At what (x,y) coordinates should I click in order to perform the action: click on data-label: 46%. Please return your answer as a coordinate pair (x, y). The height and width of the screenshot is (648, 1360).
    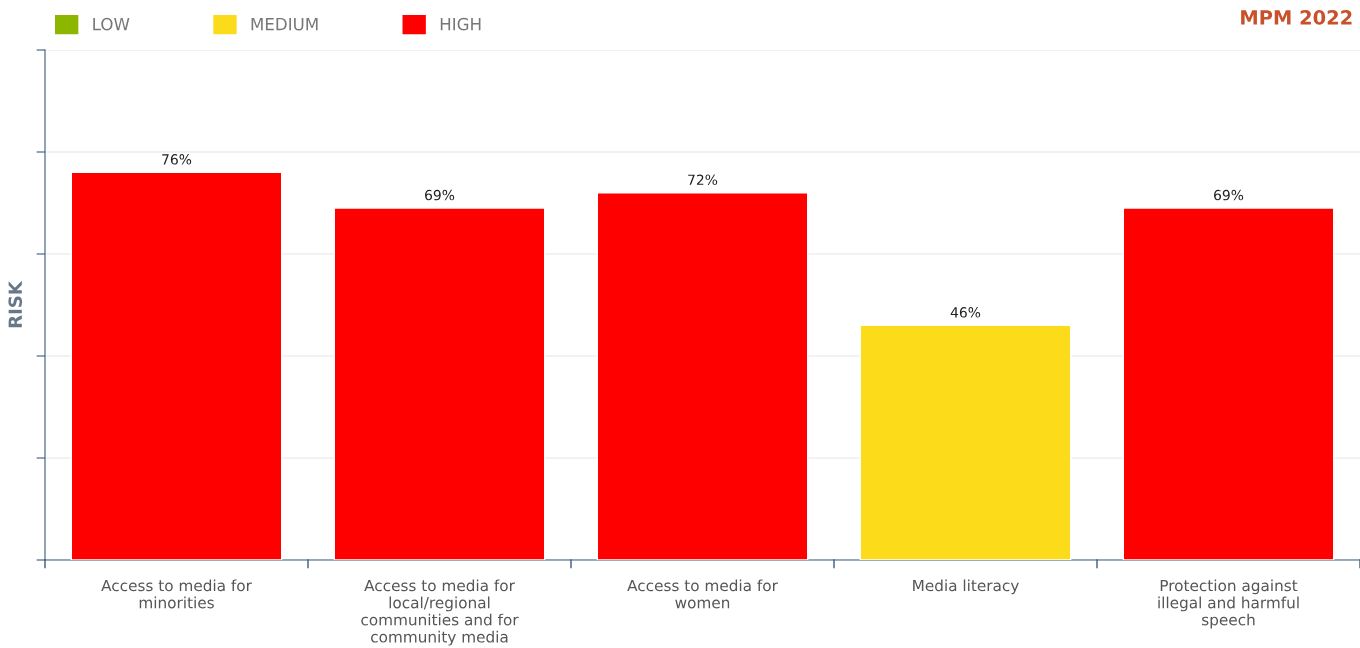
    Looking at the image, I should click on (965, 312).